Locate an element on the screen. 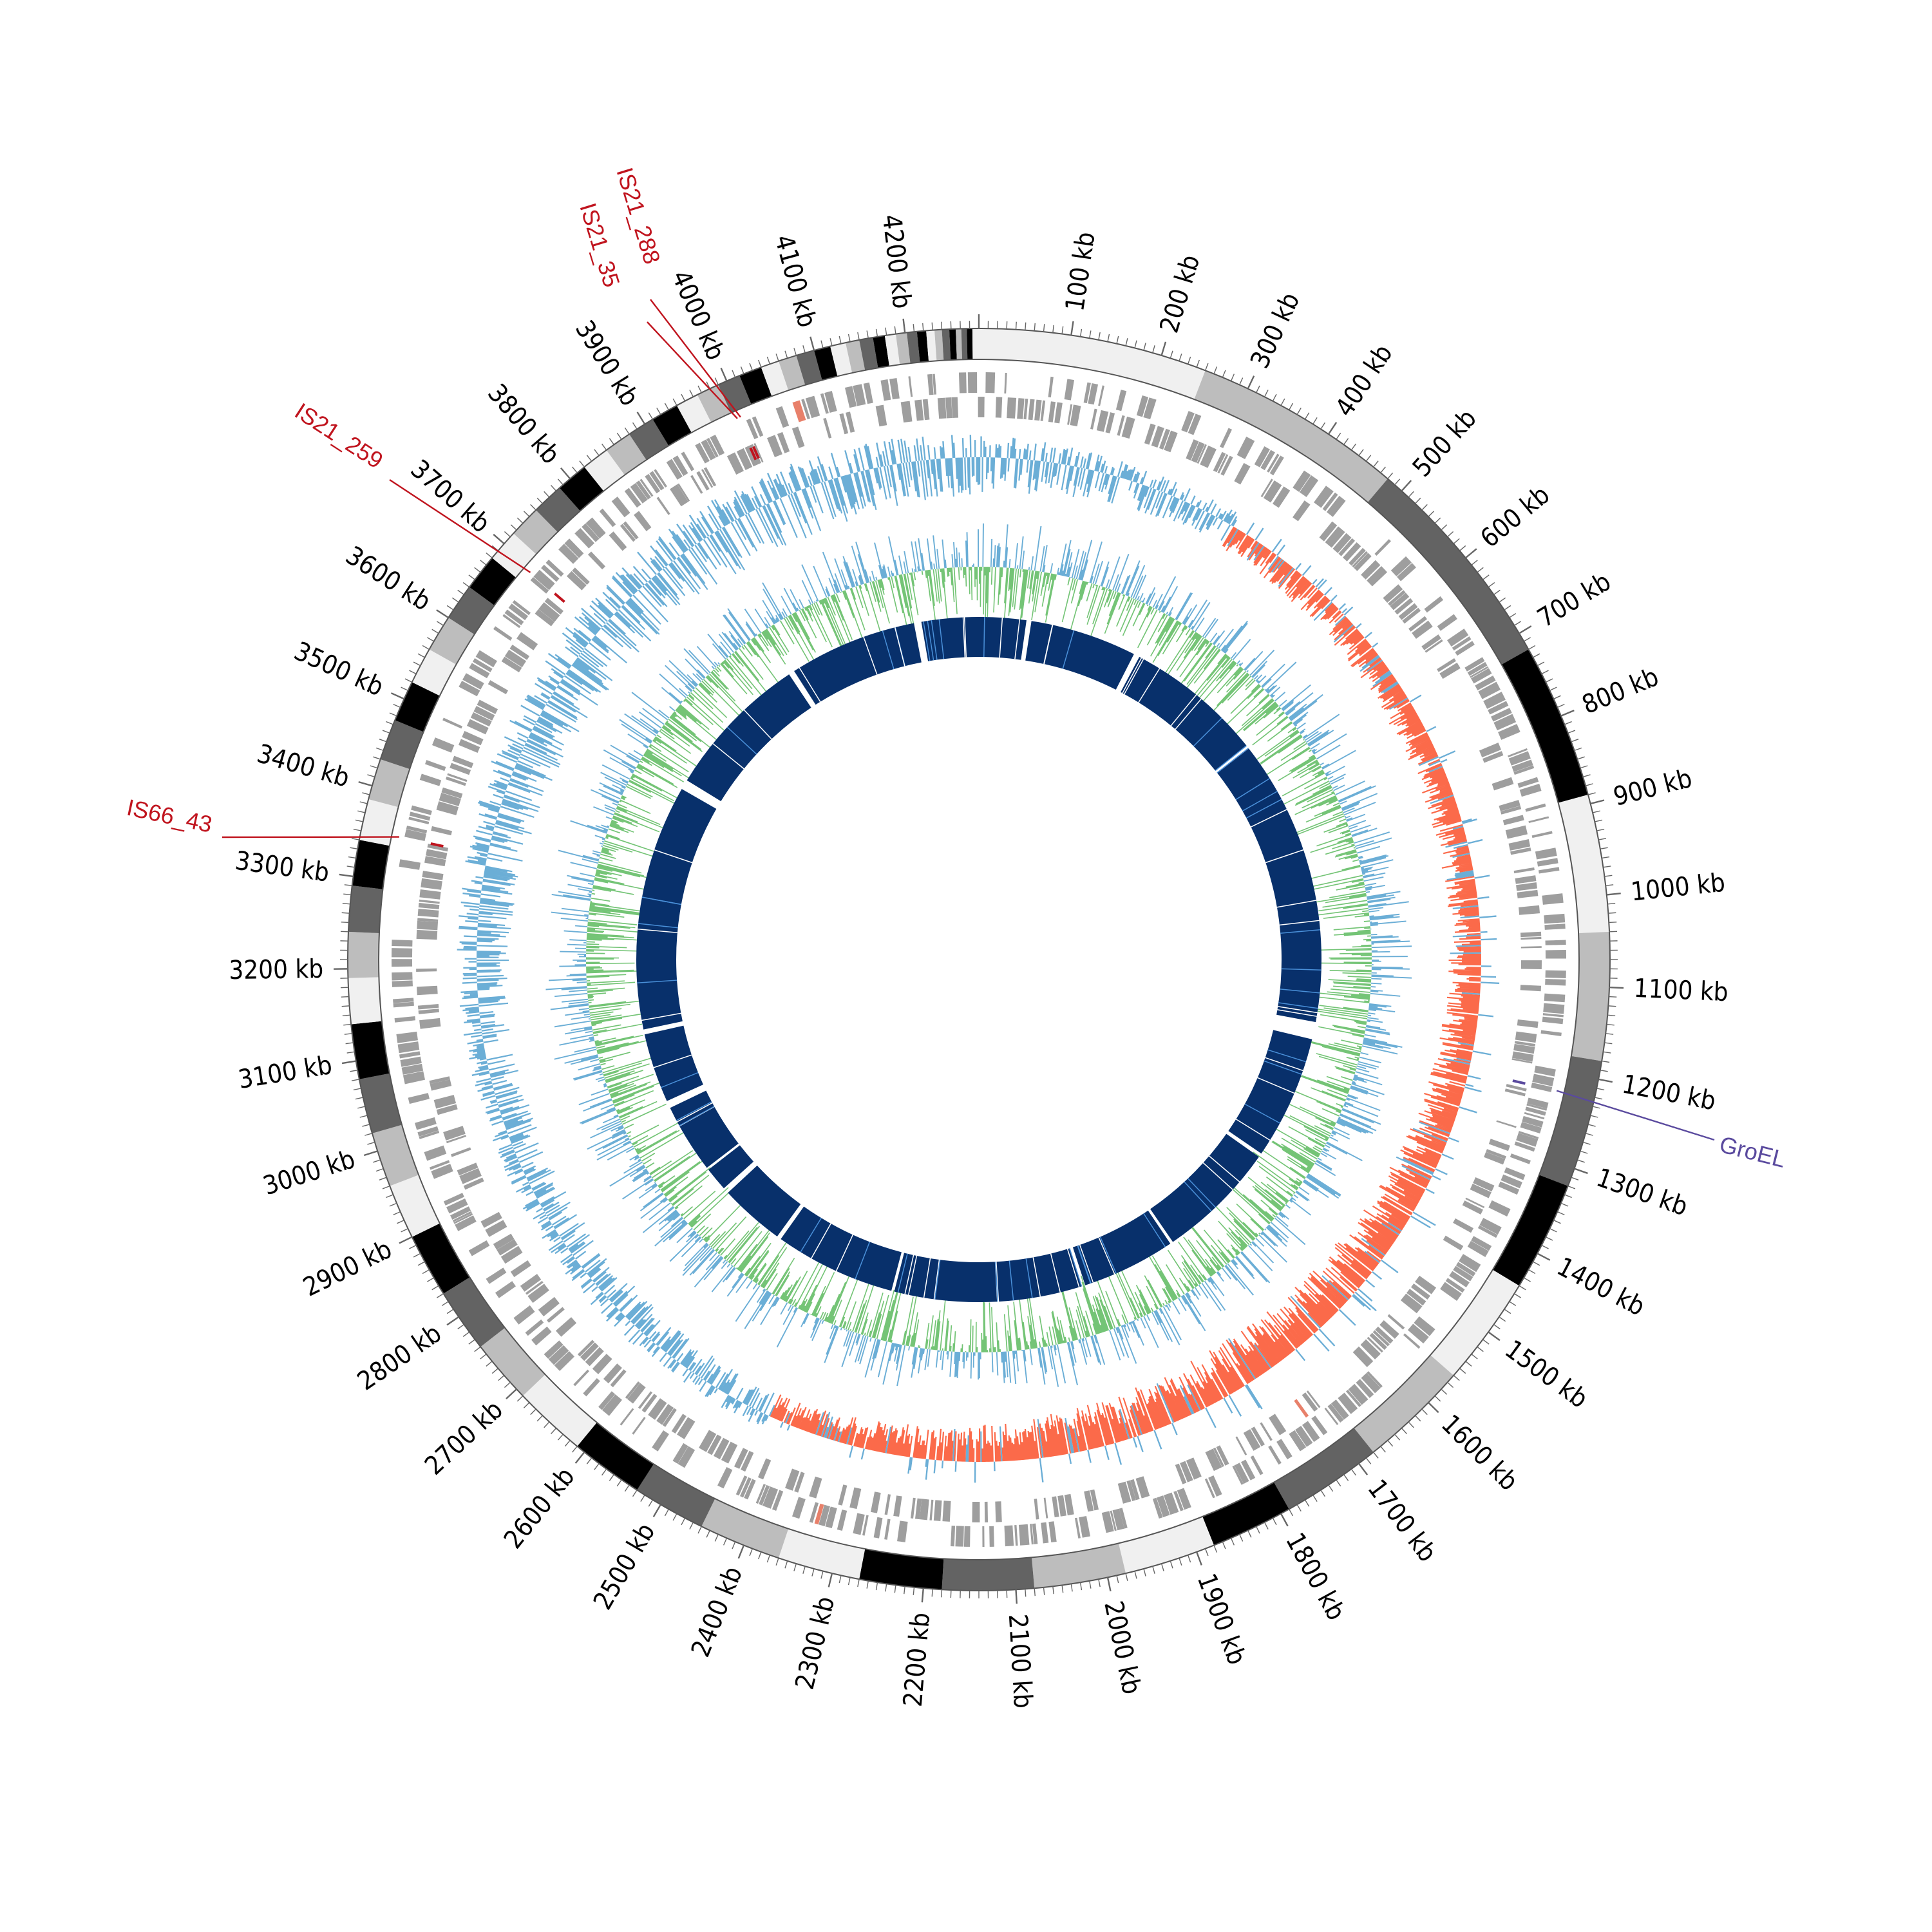 The image size is (1932, 1932). tick-label: 1200 kb is located at coordinates (1669, 1093).